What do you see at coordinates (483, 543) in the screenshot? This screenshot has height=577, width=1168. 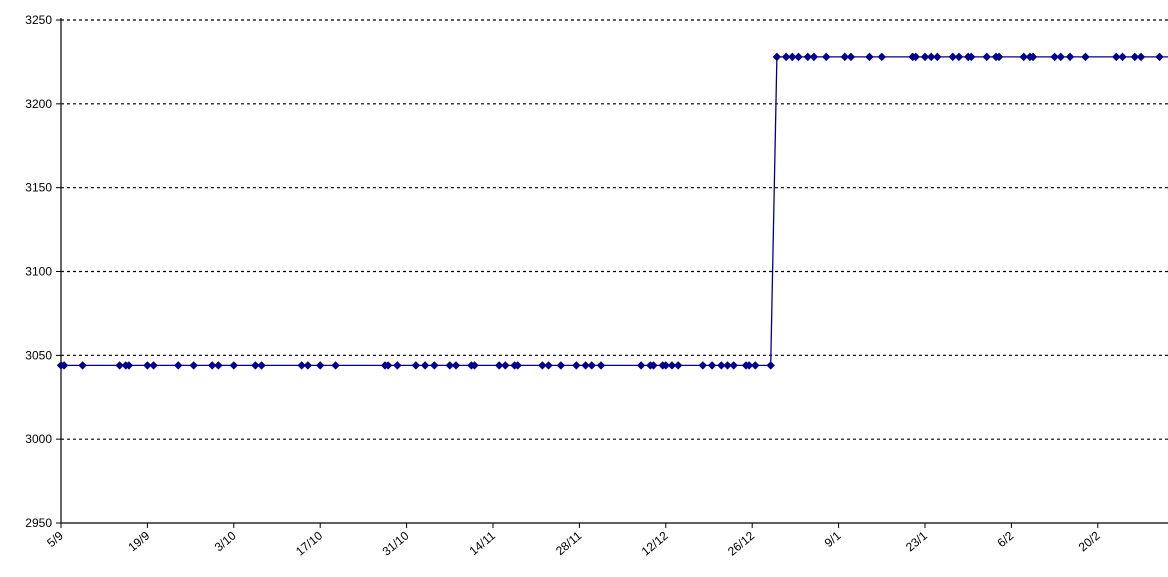 I see `x-tick-label: 14/11` at bounding box center [483, 543].